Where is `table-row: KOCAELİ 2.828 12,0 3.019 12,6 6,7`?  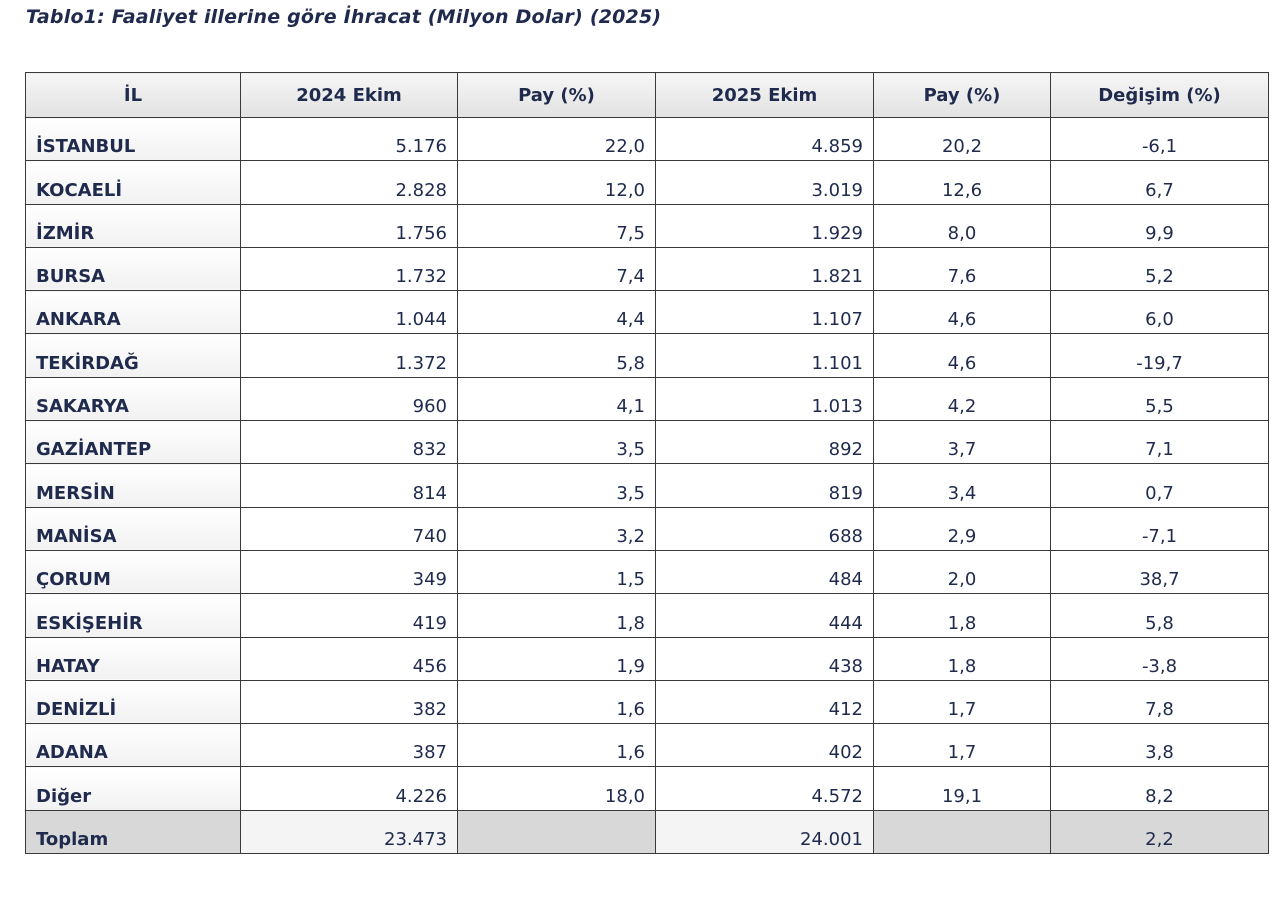 table-row: KOCAELİ 2.828 12,0 3.019 12,6 6,7 is located at coordinates (647, 182).